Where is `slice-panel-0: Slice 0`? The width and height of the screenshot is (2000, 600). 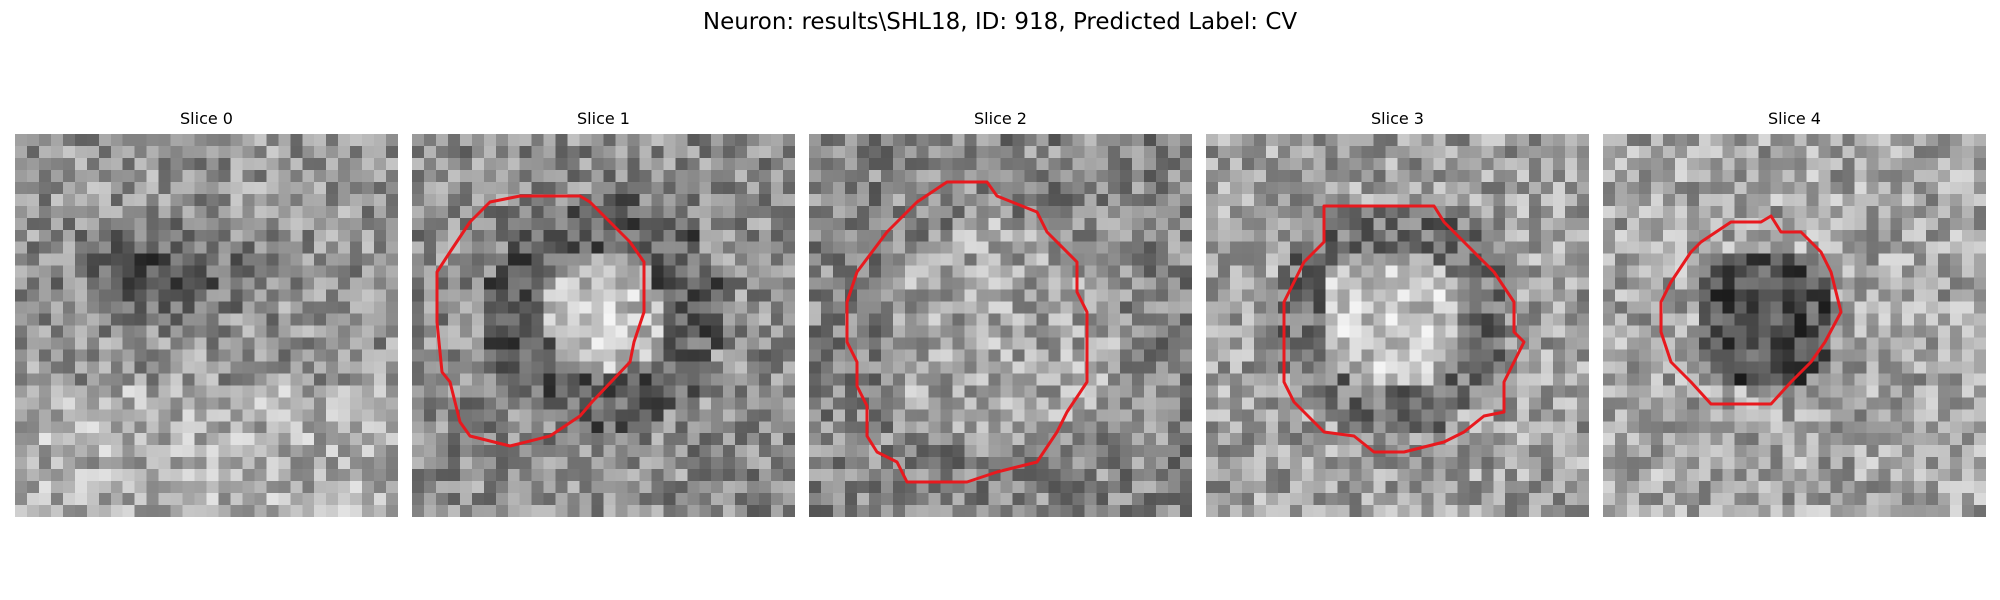
slice-panel-0: Slice 0 is located at coordinates (206, 312).